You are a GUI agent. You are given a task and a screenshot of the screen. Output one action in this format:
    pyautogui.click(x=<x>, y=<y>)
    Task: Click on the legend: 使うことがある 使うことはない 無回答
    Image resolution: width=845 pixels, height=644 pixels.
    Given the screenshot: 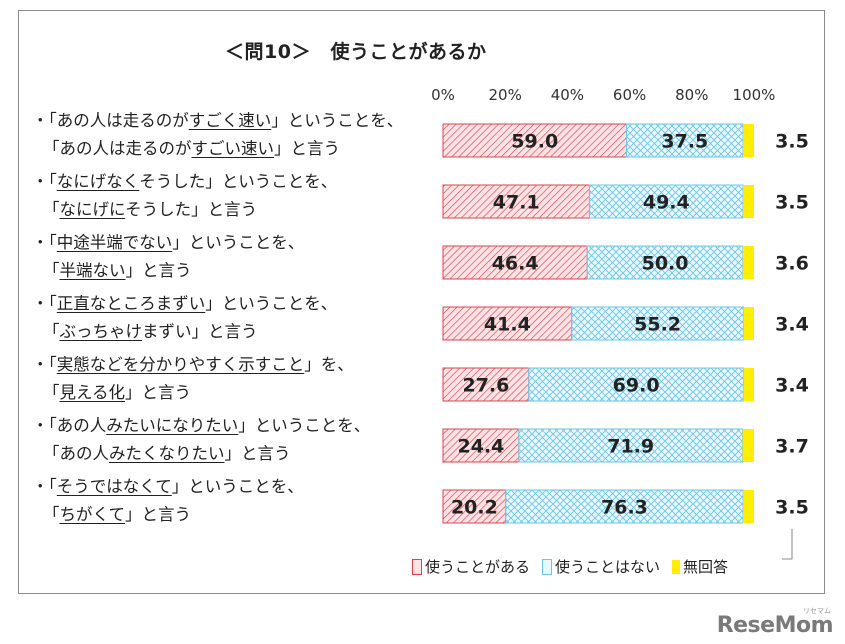 What is the action you would take?
    pyautogui.click(x=576, y=566)
    